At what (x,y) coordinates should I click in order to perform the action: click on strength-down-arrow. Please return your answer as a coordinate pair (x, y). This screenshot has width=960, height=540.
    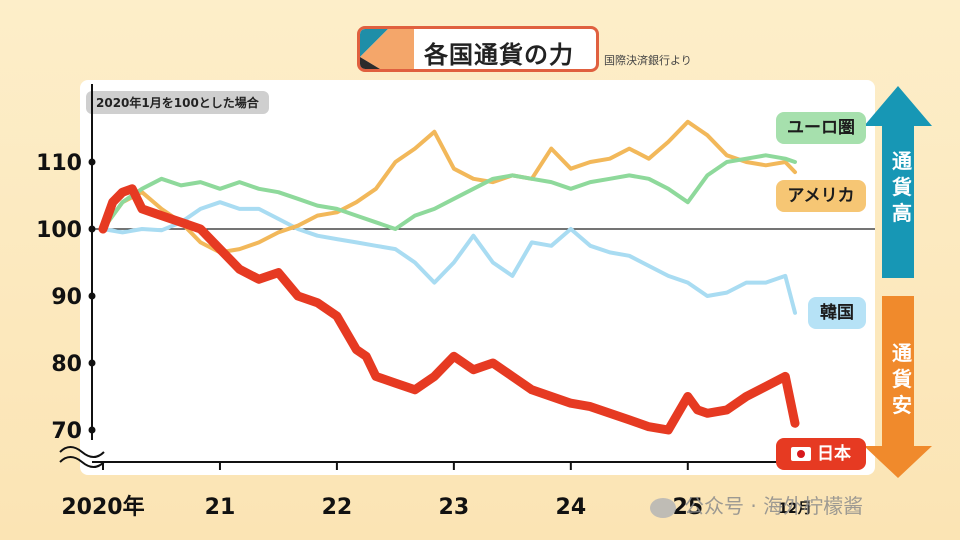
    Looking at the image, I should click on (898, 387).